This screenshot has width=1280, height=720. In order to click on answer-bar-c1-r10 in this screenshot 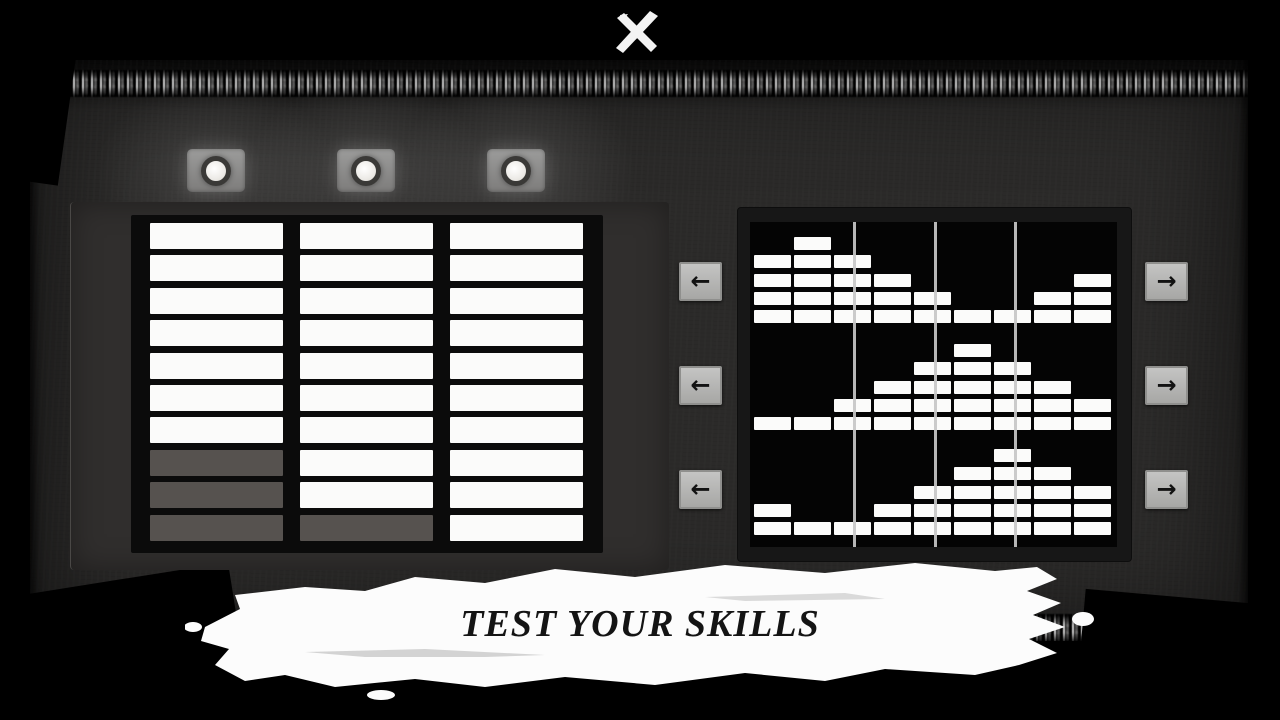, I will do `click(216, 527)`.